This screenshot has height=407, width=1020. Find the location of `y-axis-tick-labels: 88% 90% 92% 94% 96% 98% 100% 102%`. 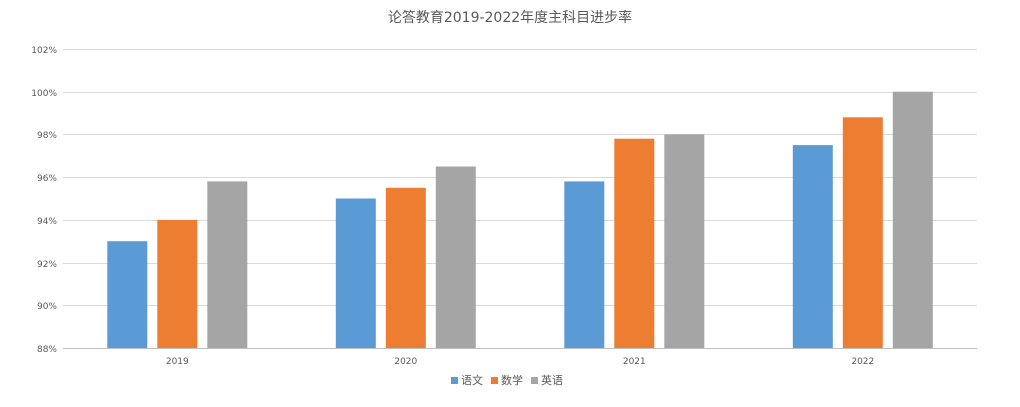

y-axis-tick-labels: 88% 90% 92% 94% 96% 98% 100% 102% is located at coordinates (44, 200).